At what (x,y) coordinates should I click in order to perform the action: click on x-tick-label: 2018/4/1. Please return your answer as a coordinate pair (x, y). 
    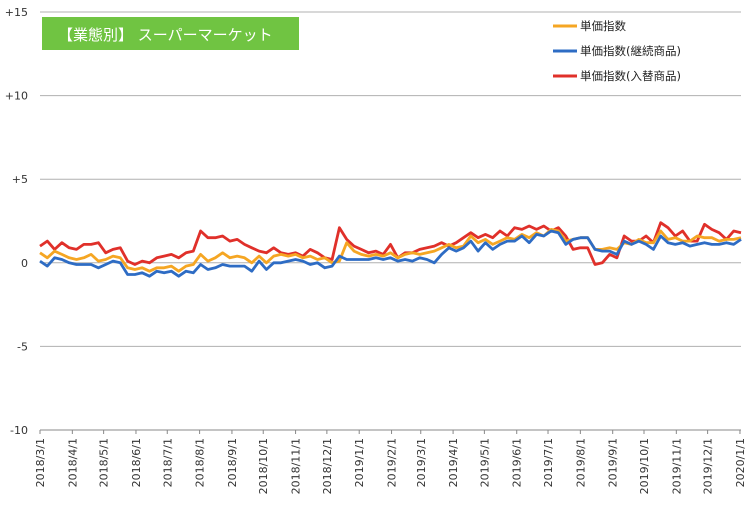
    Looking at the image, I should click on (72, 462).